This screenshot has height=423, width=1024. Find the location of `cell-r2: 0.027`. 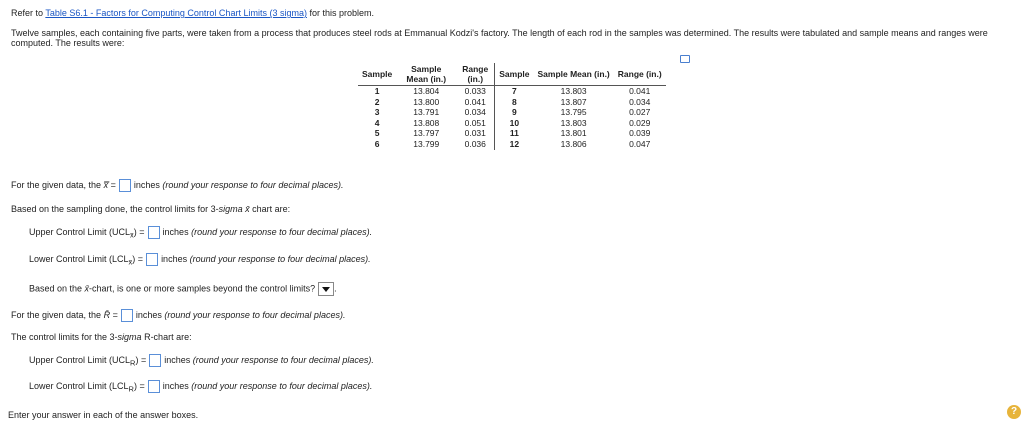

cell-r2: 0.027 is located at coordinates (640, 112).